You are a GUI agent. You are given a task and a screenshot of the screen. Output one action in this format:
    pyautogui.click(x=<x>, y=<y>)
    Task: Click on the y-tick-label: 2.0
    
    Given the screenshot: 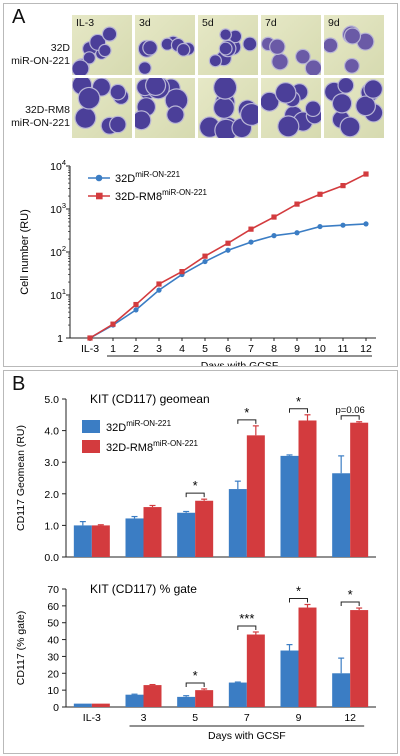 What is the action you would take?
    pyautogui.click(x=51, y=495)
    